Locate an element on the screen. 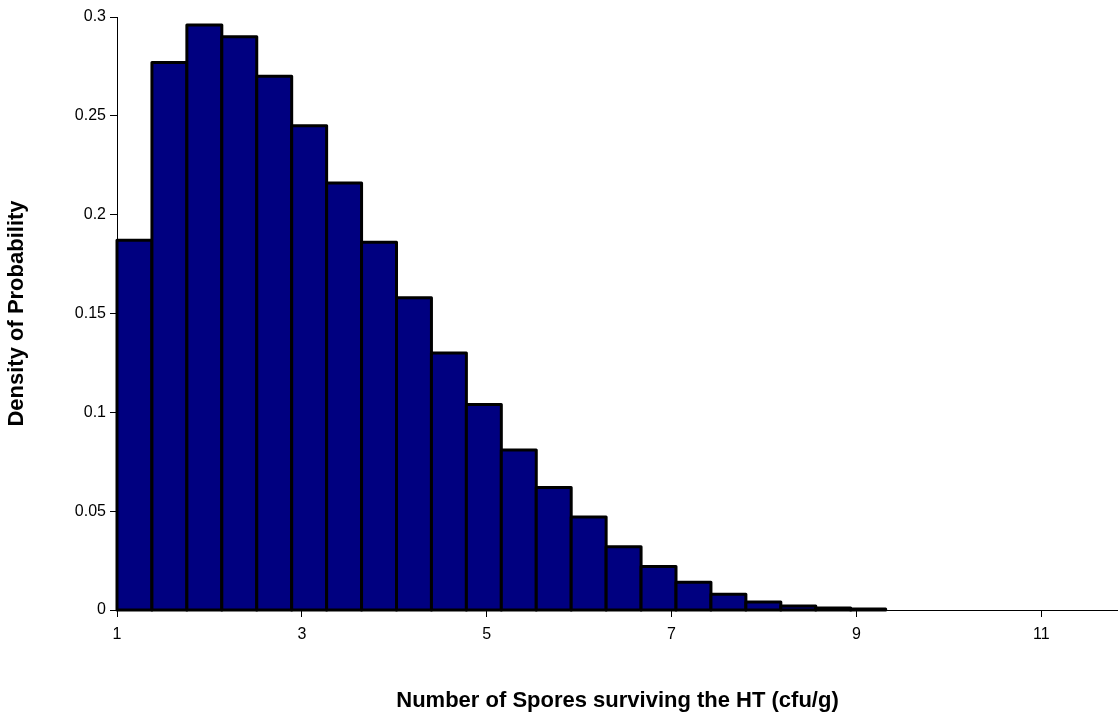 This screenshot has width=1118, height=718. y-tick-label: 0.3 is located at coordinates (95, 16).